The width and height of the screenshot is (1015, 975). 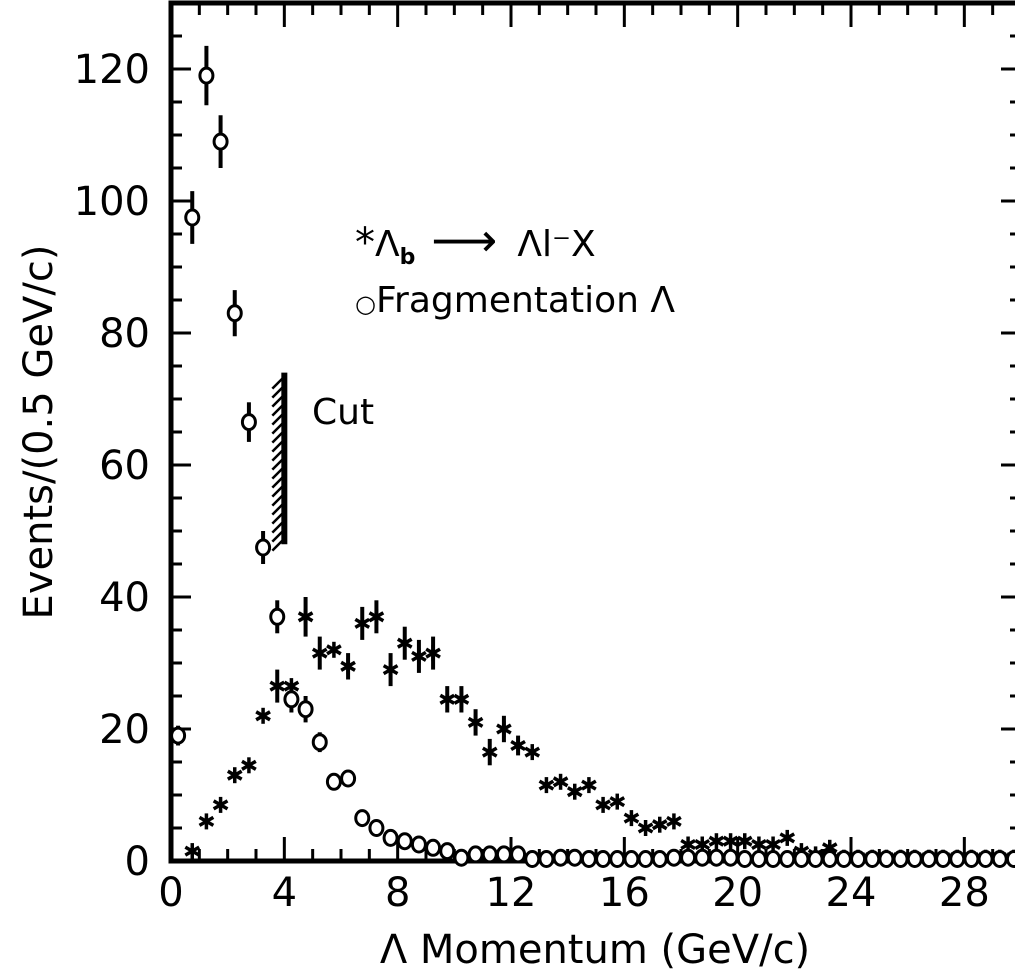 What do you see at coordinates (387, 244) in the screenshot?
I see `legend-lambda: Λ` at bounding box center [387, 244].